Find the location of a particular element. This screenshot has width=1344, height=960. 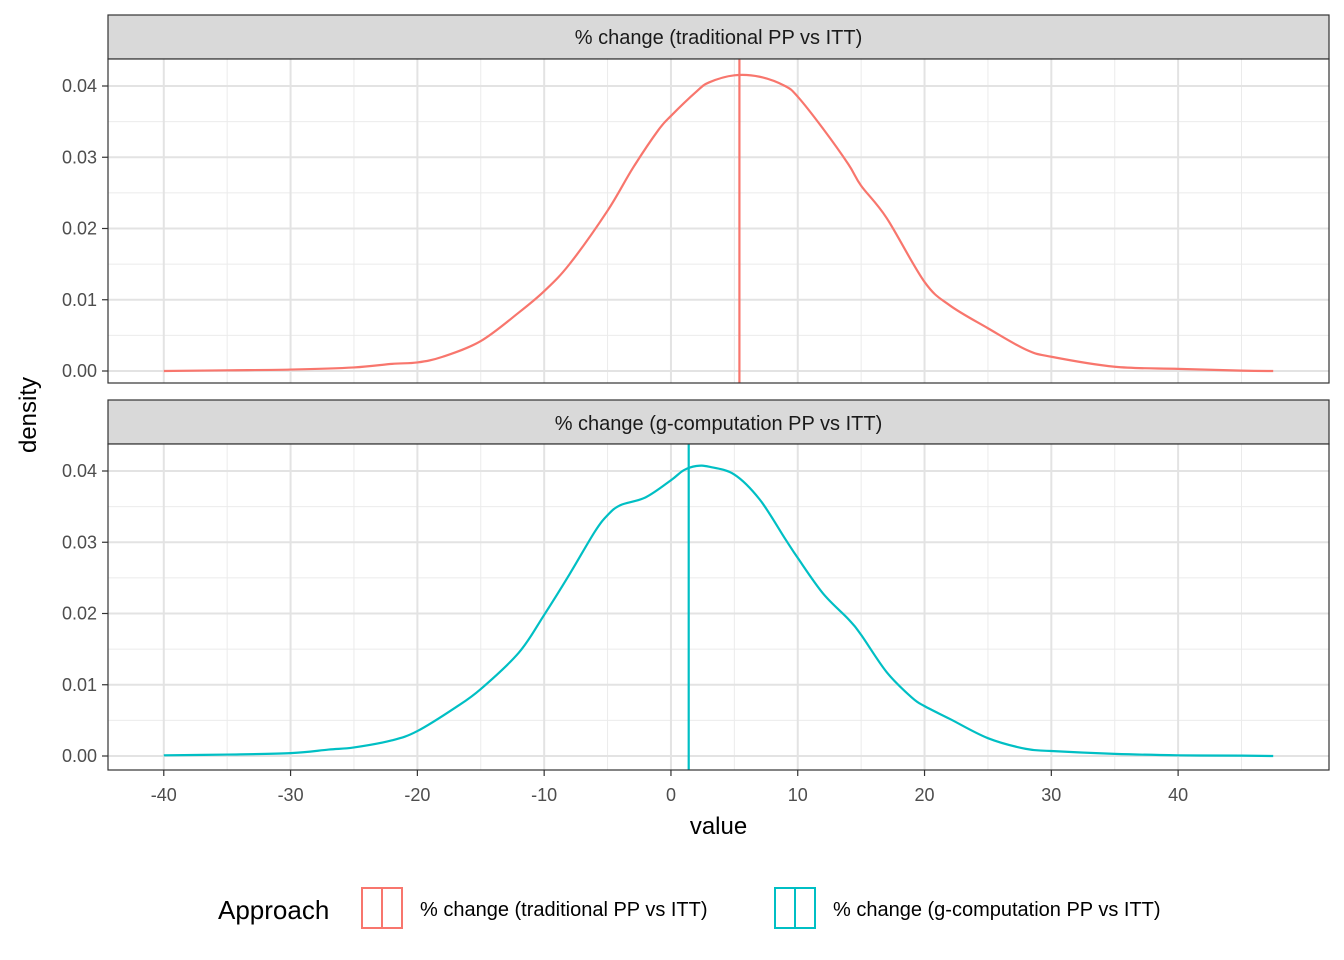

x-tick-label: 10 is located at coordinates (798, 795).